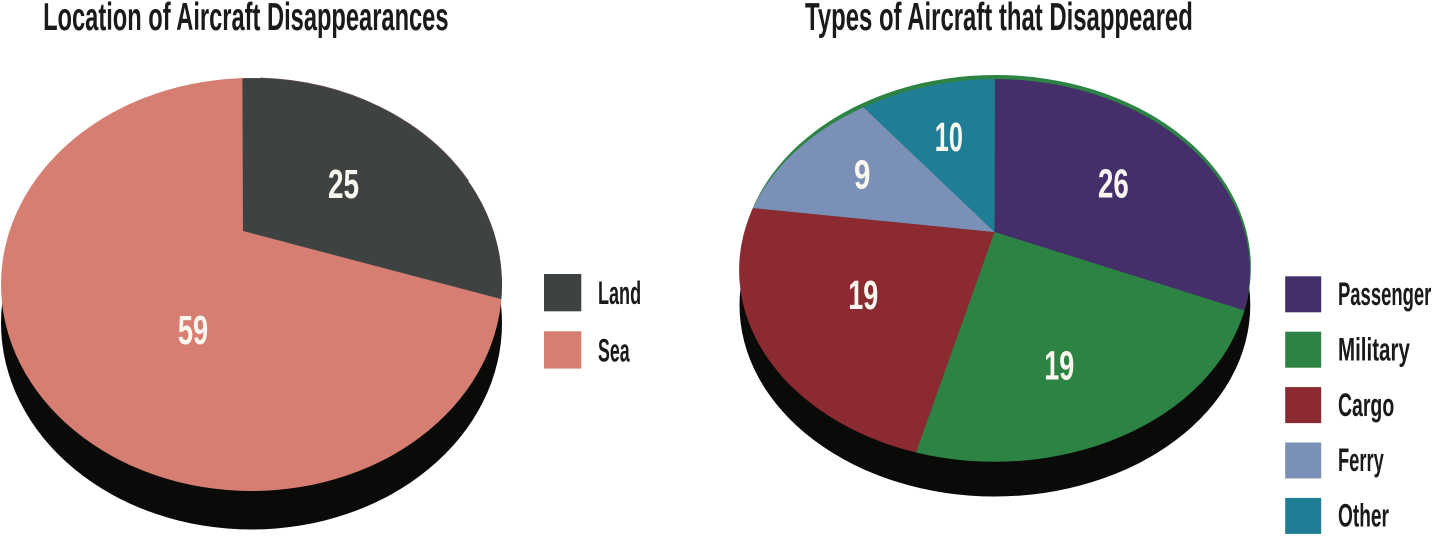 This screenshot has width=1433, height=543. I want to click on svg-text: 10, so click(949, 137).